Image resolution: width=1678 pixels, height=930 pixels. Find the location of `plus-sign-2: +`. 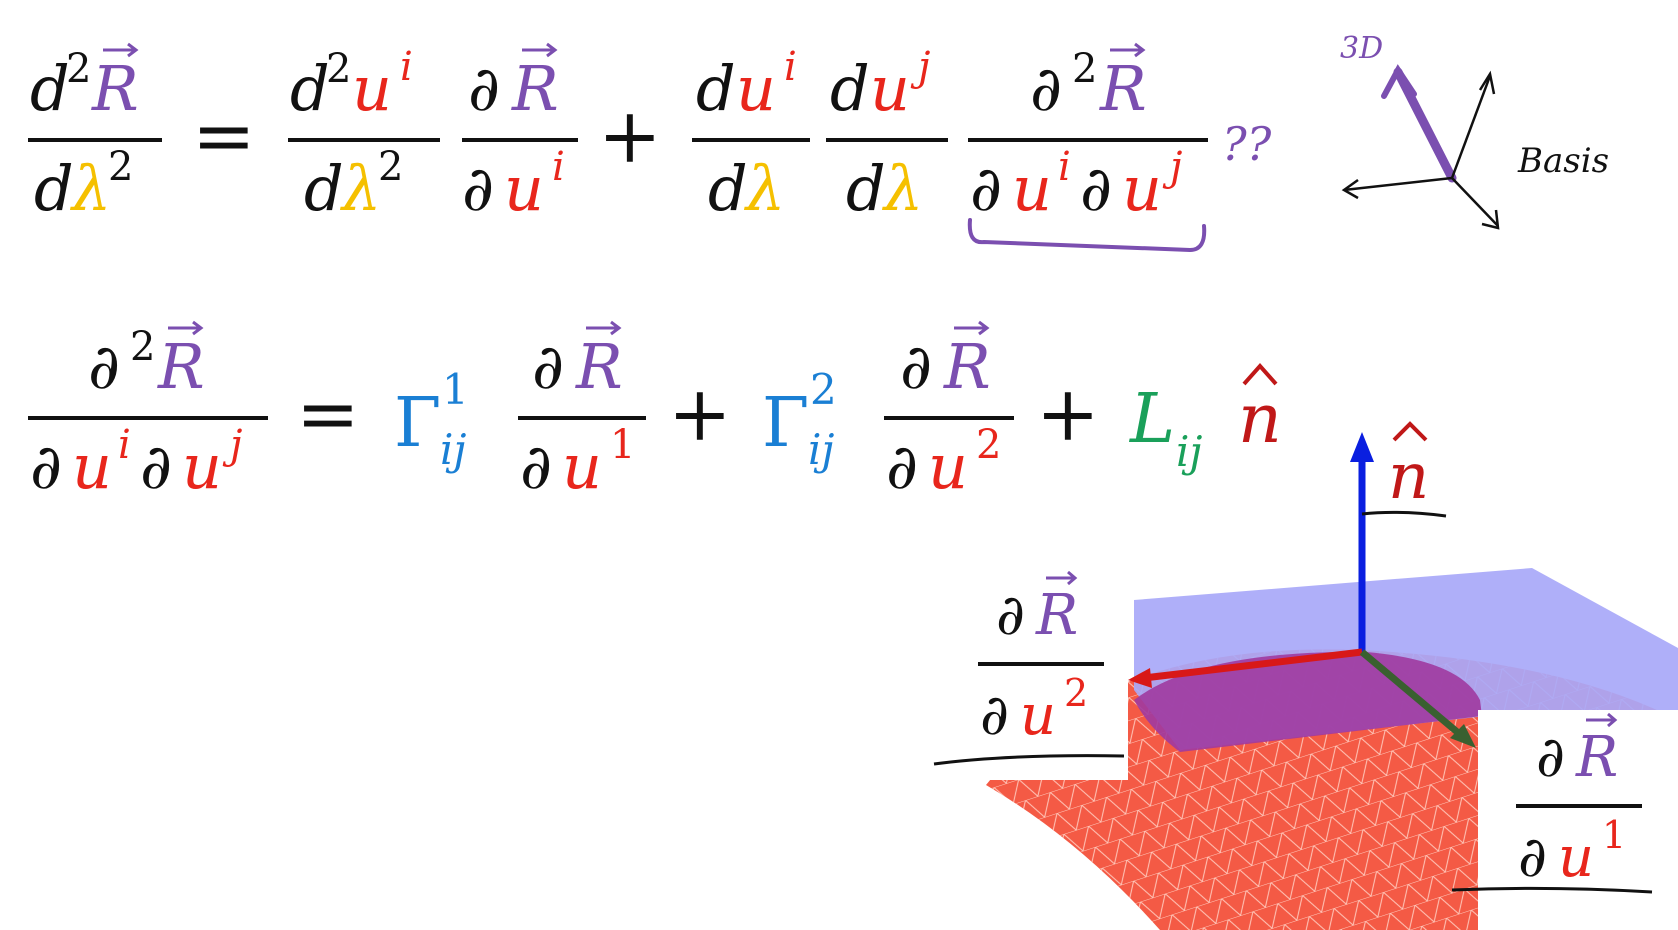

plus-sign-2: + is located at coordinates (1068, 413).